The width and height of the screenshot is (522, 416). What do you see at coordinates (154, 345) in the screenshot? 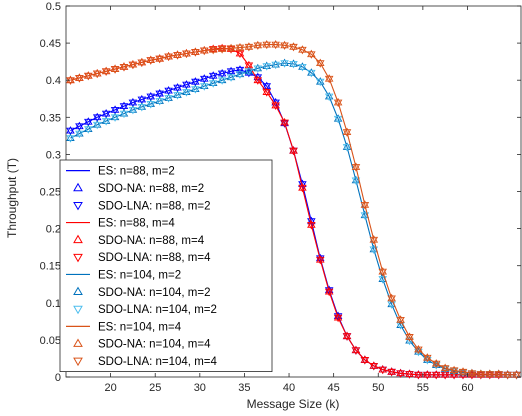
I see `legend-label: SDO-NA: n=104, m=4` at bounding box center [154, 345].